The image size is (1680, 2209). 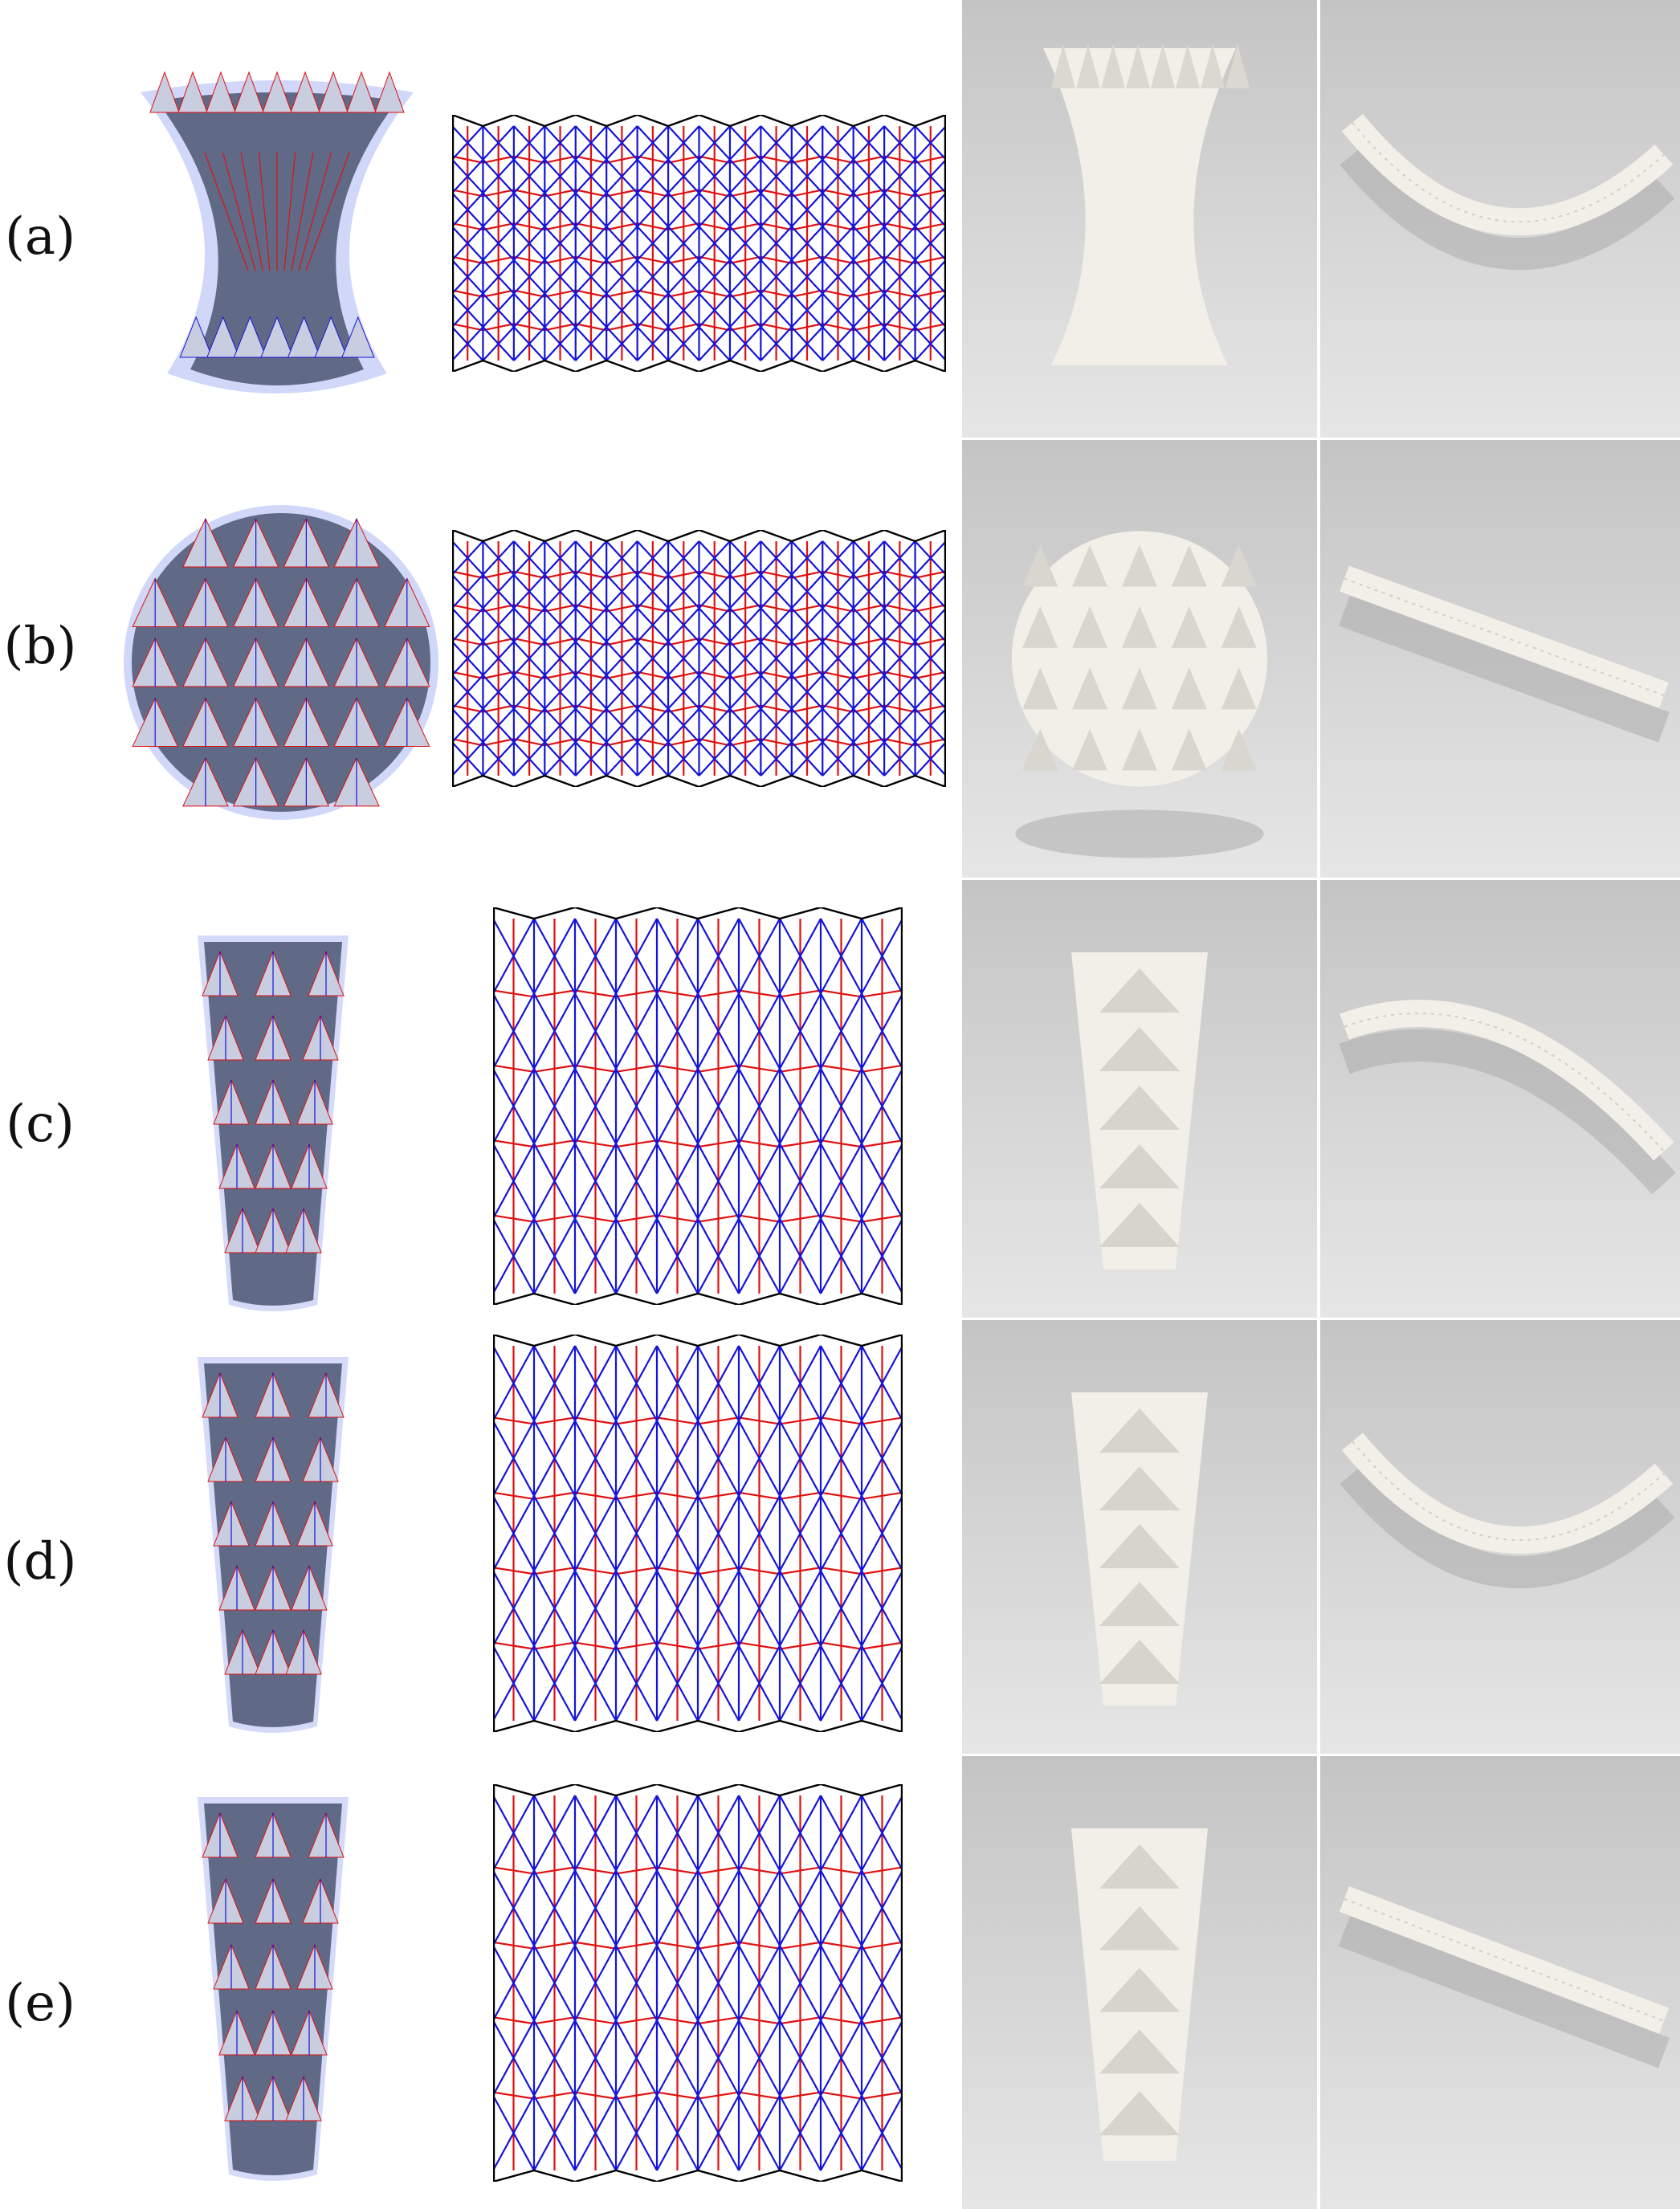 What do you see at coordinates (40, 237) in the screenshot?
I see `panel-label-a: (a)` at bounding box center [40, 237].